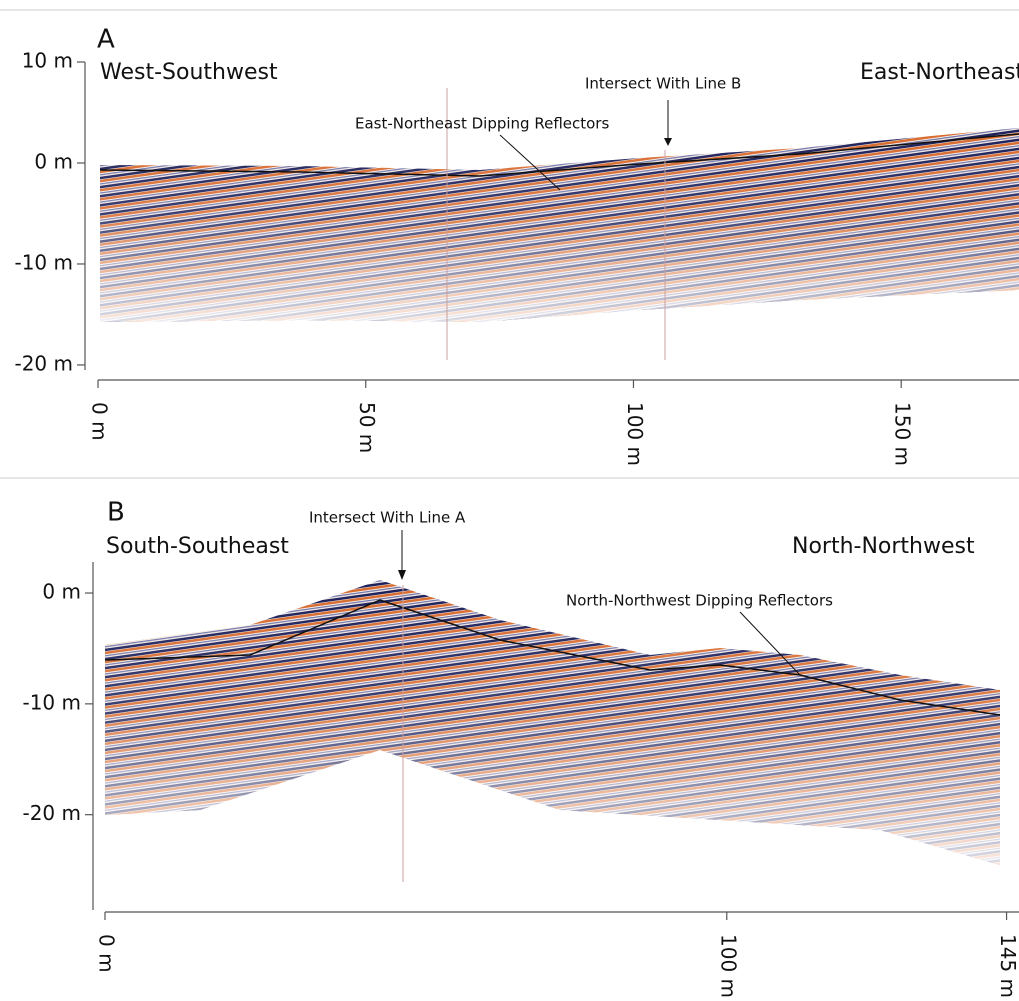 The image size is (1019, 1001). I want to click on annotation: Intersect With Line B, so click(663, 84).